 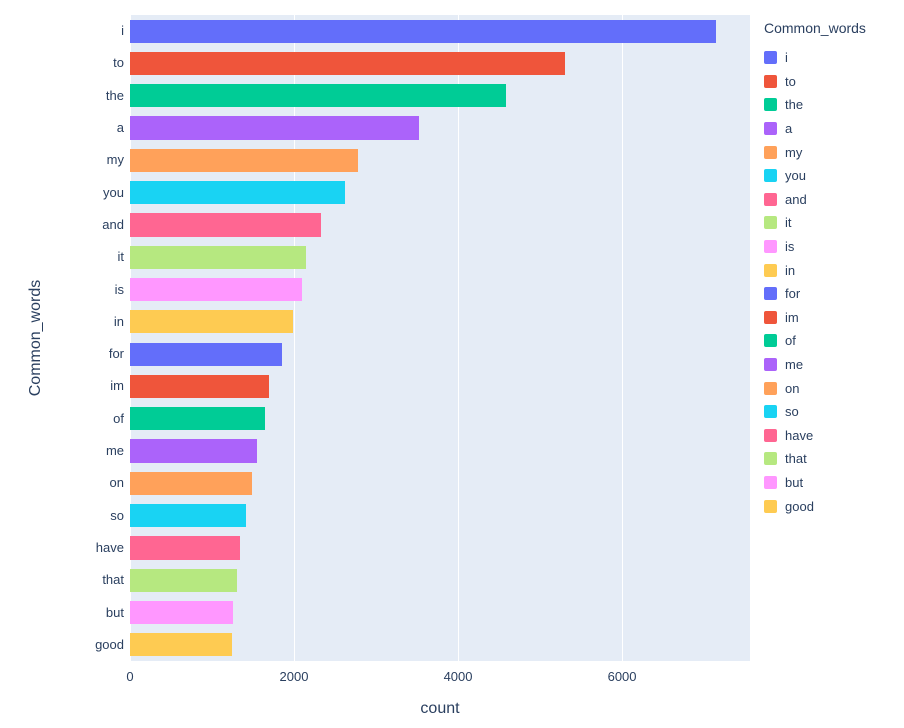 What do you see at coordinates (226, 225) in the screenshot?
I see `bar-and` at bounding box center [226, 225].